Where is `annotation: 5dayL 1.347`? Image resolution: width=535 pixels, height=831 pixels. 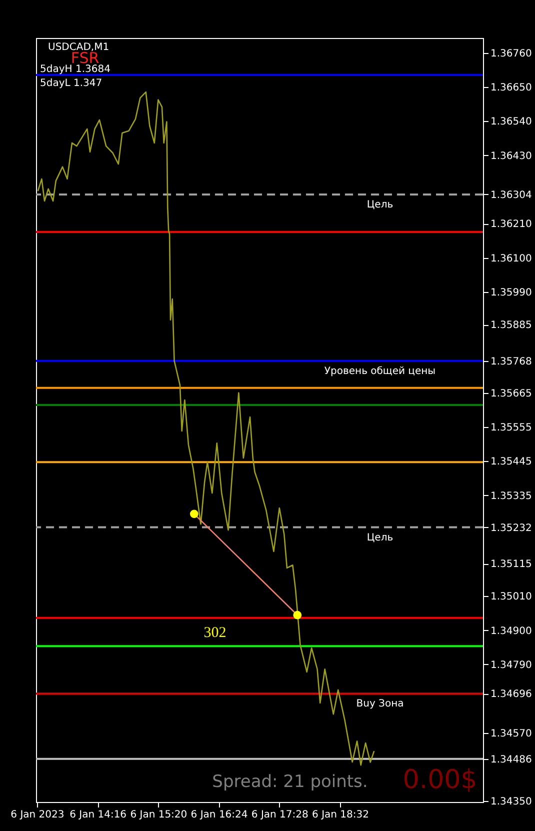
annotation: 5dayL 1.347 is located at coordinates (71, 83).